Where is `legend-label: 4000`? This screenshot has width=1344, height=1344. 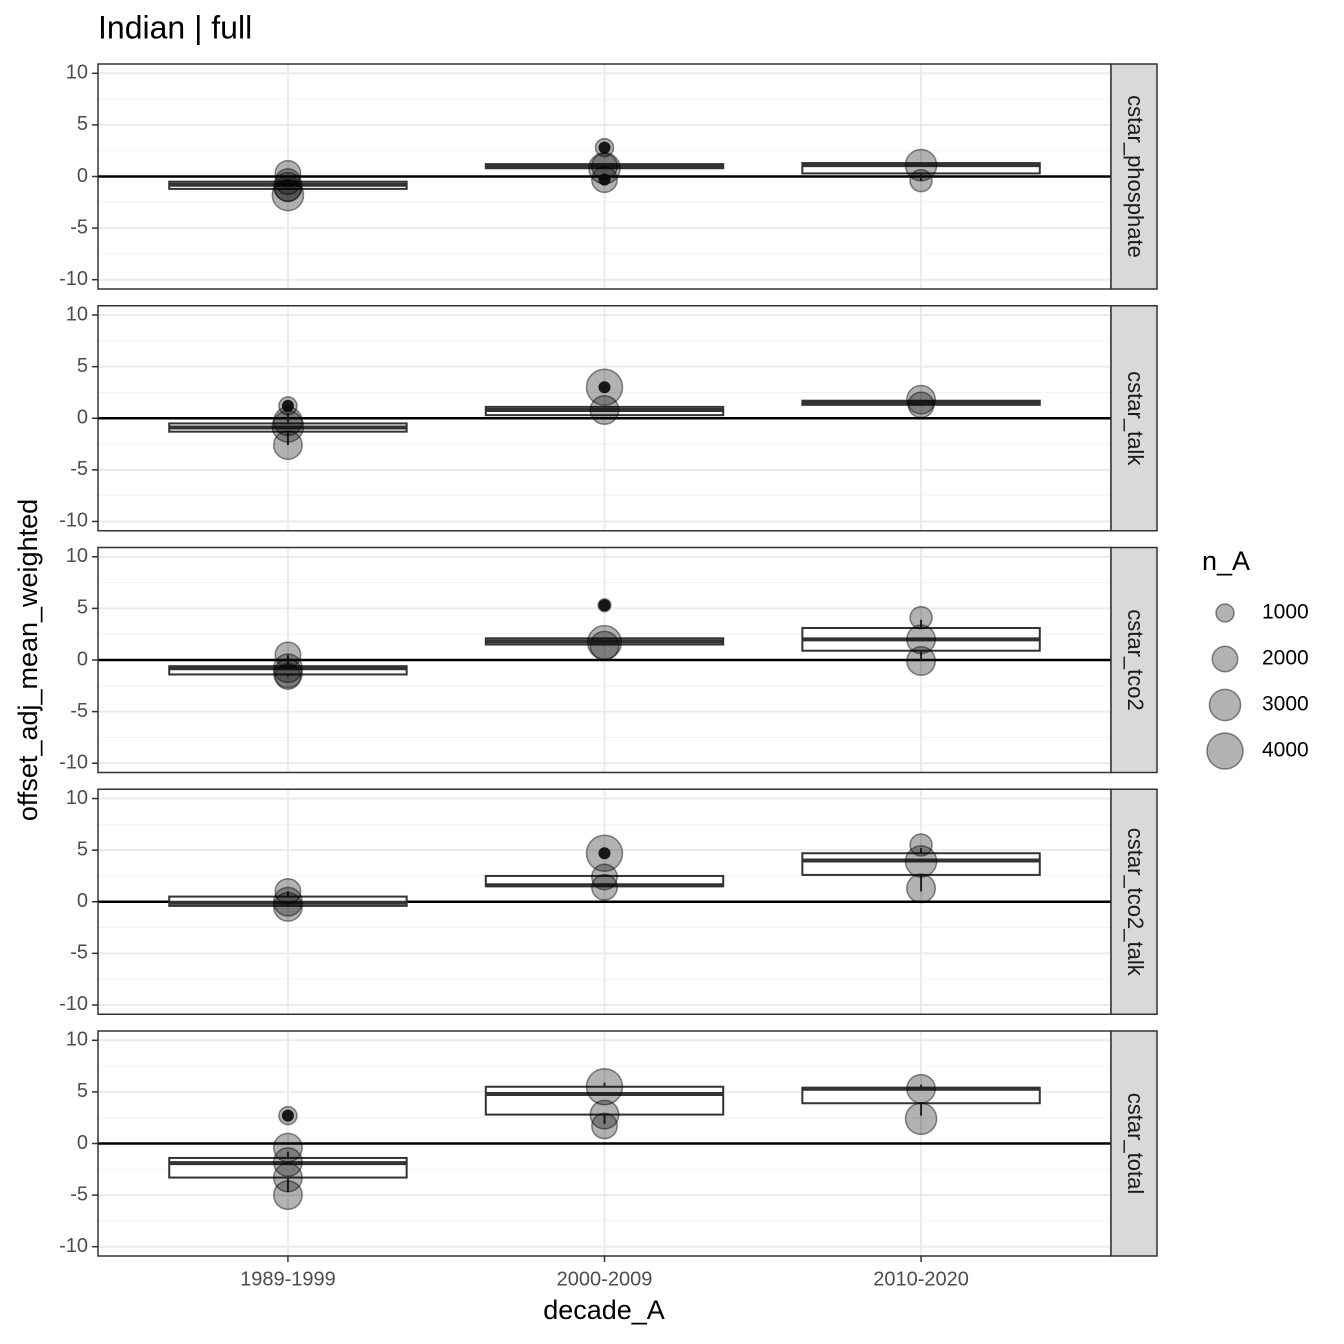 legend-label: 4000 is located at coordinates (1285, 750).